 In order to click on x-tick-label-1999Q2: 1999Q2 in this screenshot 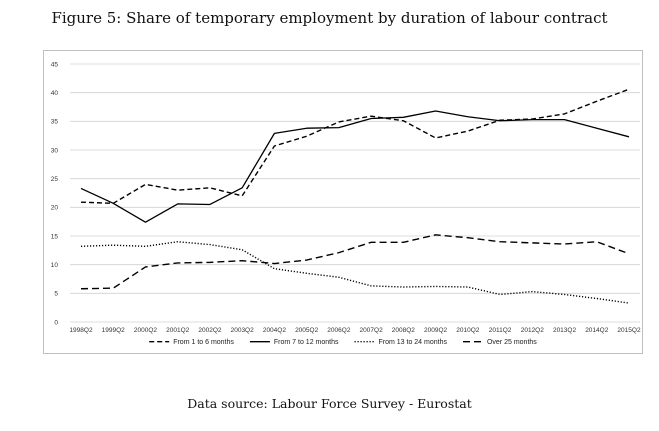, I will do `click(114, 330)`.